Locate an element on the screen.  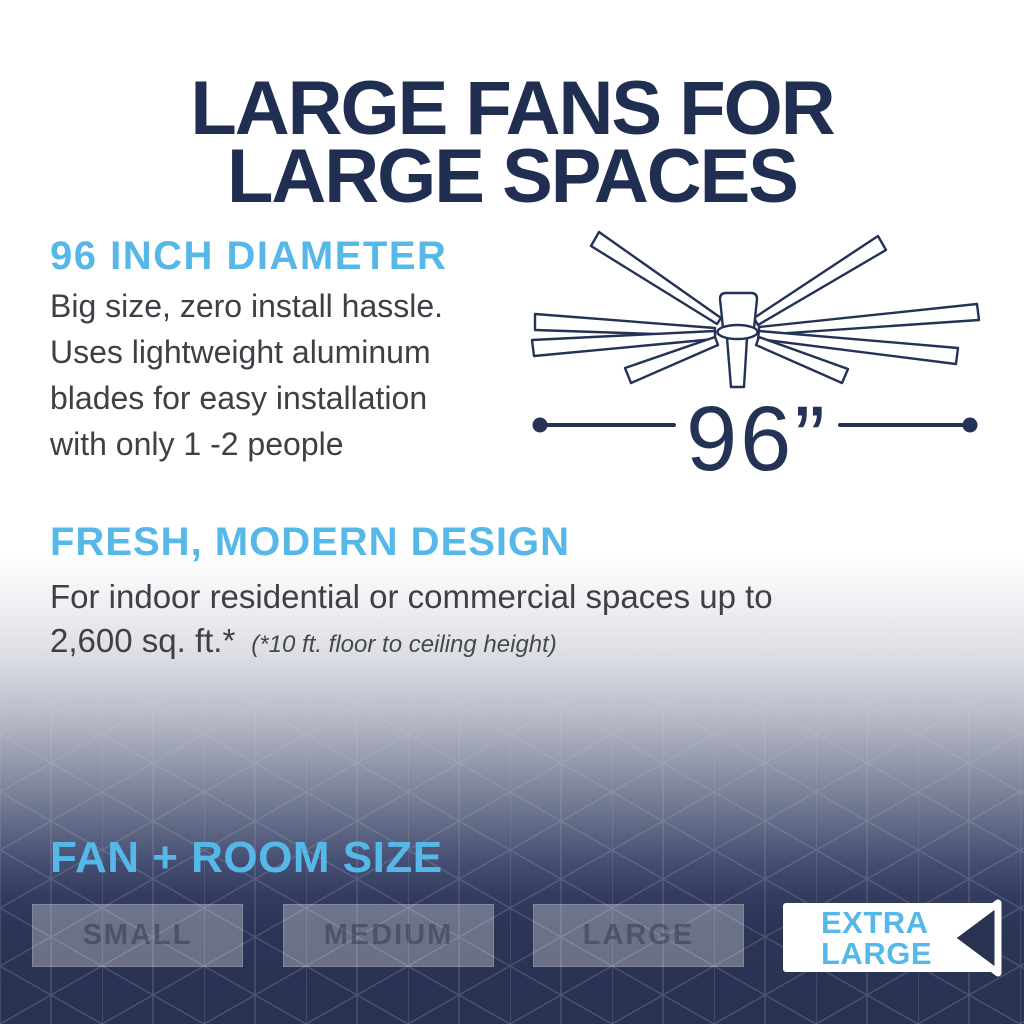
size-option-medium: MEDIUM is located at coordinates (388, 935).